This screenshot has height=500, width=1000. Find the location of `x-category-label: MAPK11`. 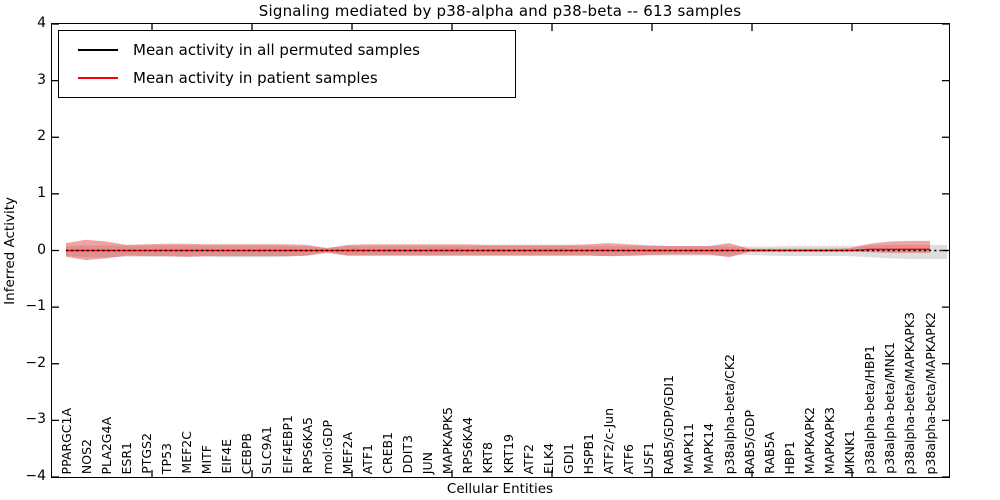

x-category-label: MAPK11 is located at coordinates (689, 448).